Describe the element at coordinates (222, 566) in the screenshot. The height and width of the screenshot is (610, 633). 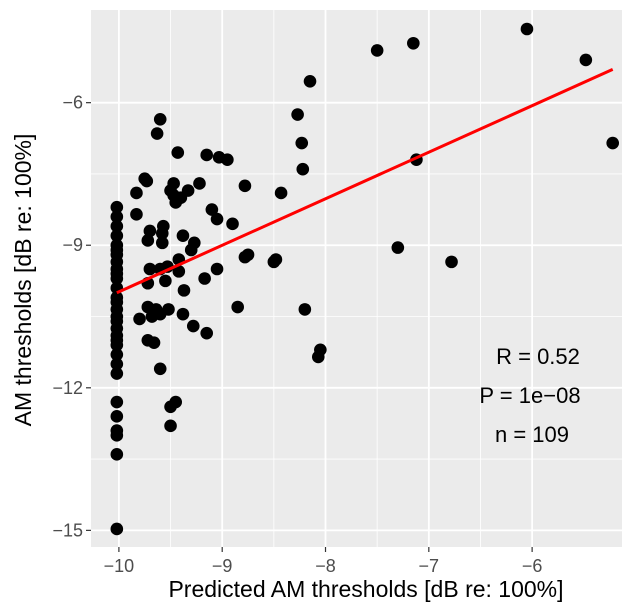
I see `x-tick-label: −9` at that location.